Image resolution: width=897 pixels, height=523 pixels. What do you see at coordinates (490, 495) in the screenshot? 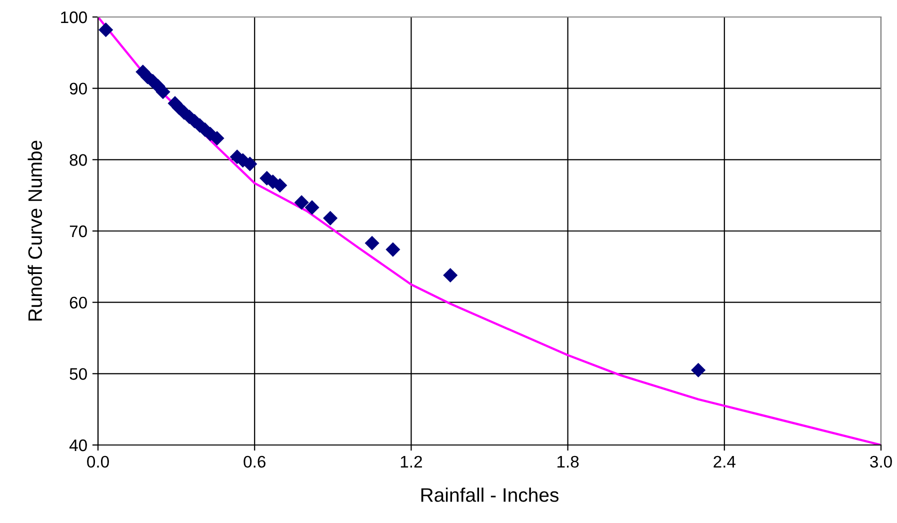
I see `x-axis-title: Rainfall - Inches` at bounding box center [490, 495].